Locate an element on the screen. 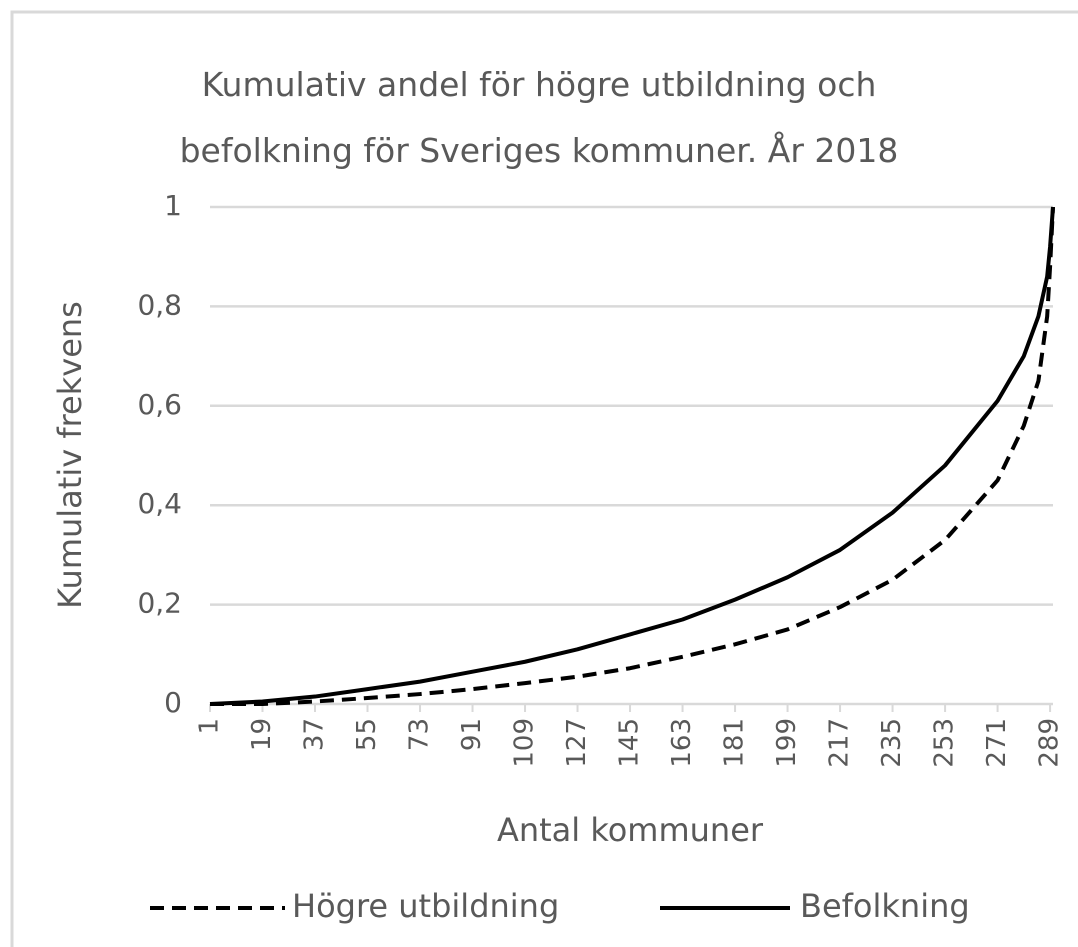 Image resolution: width=1078 pixels, height=947 pixels. y-tick-label: 0,4 is located at coordinates (159, 503).